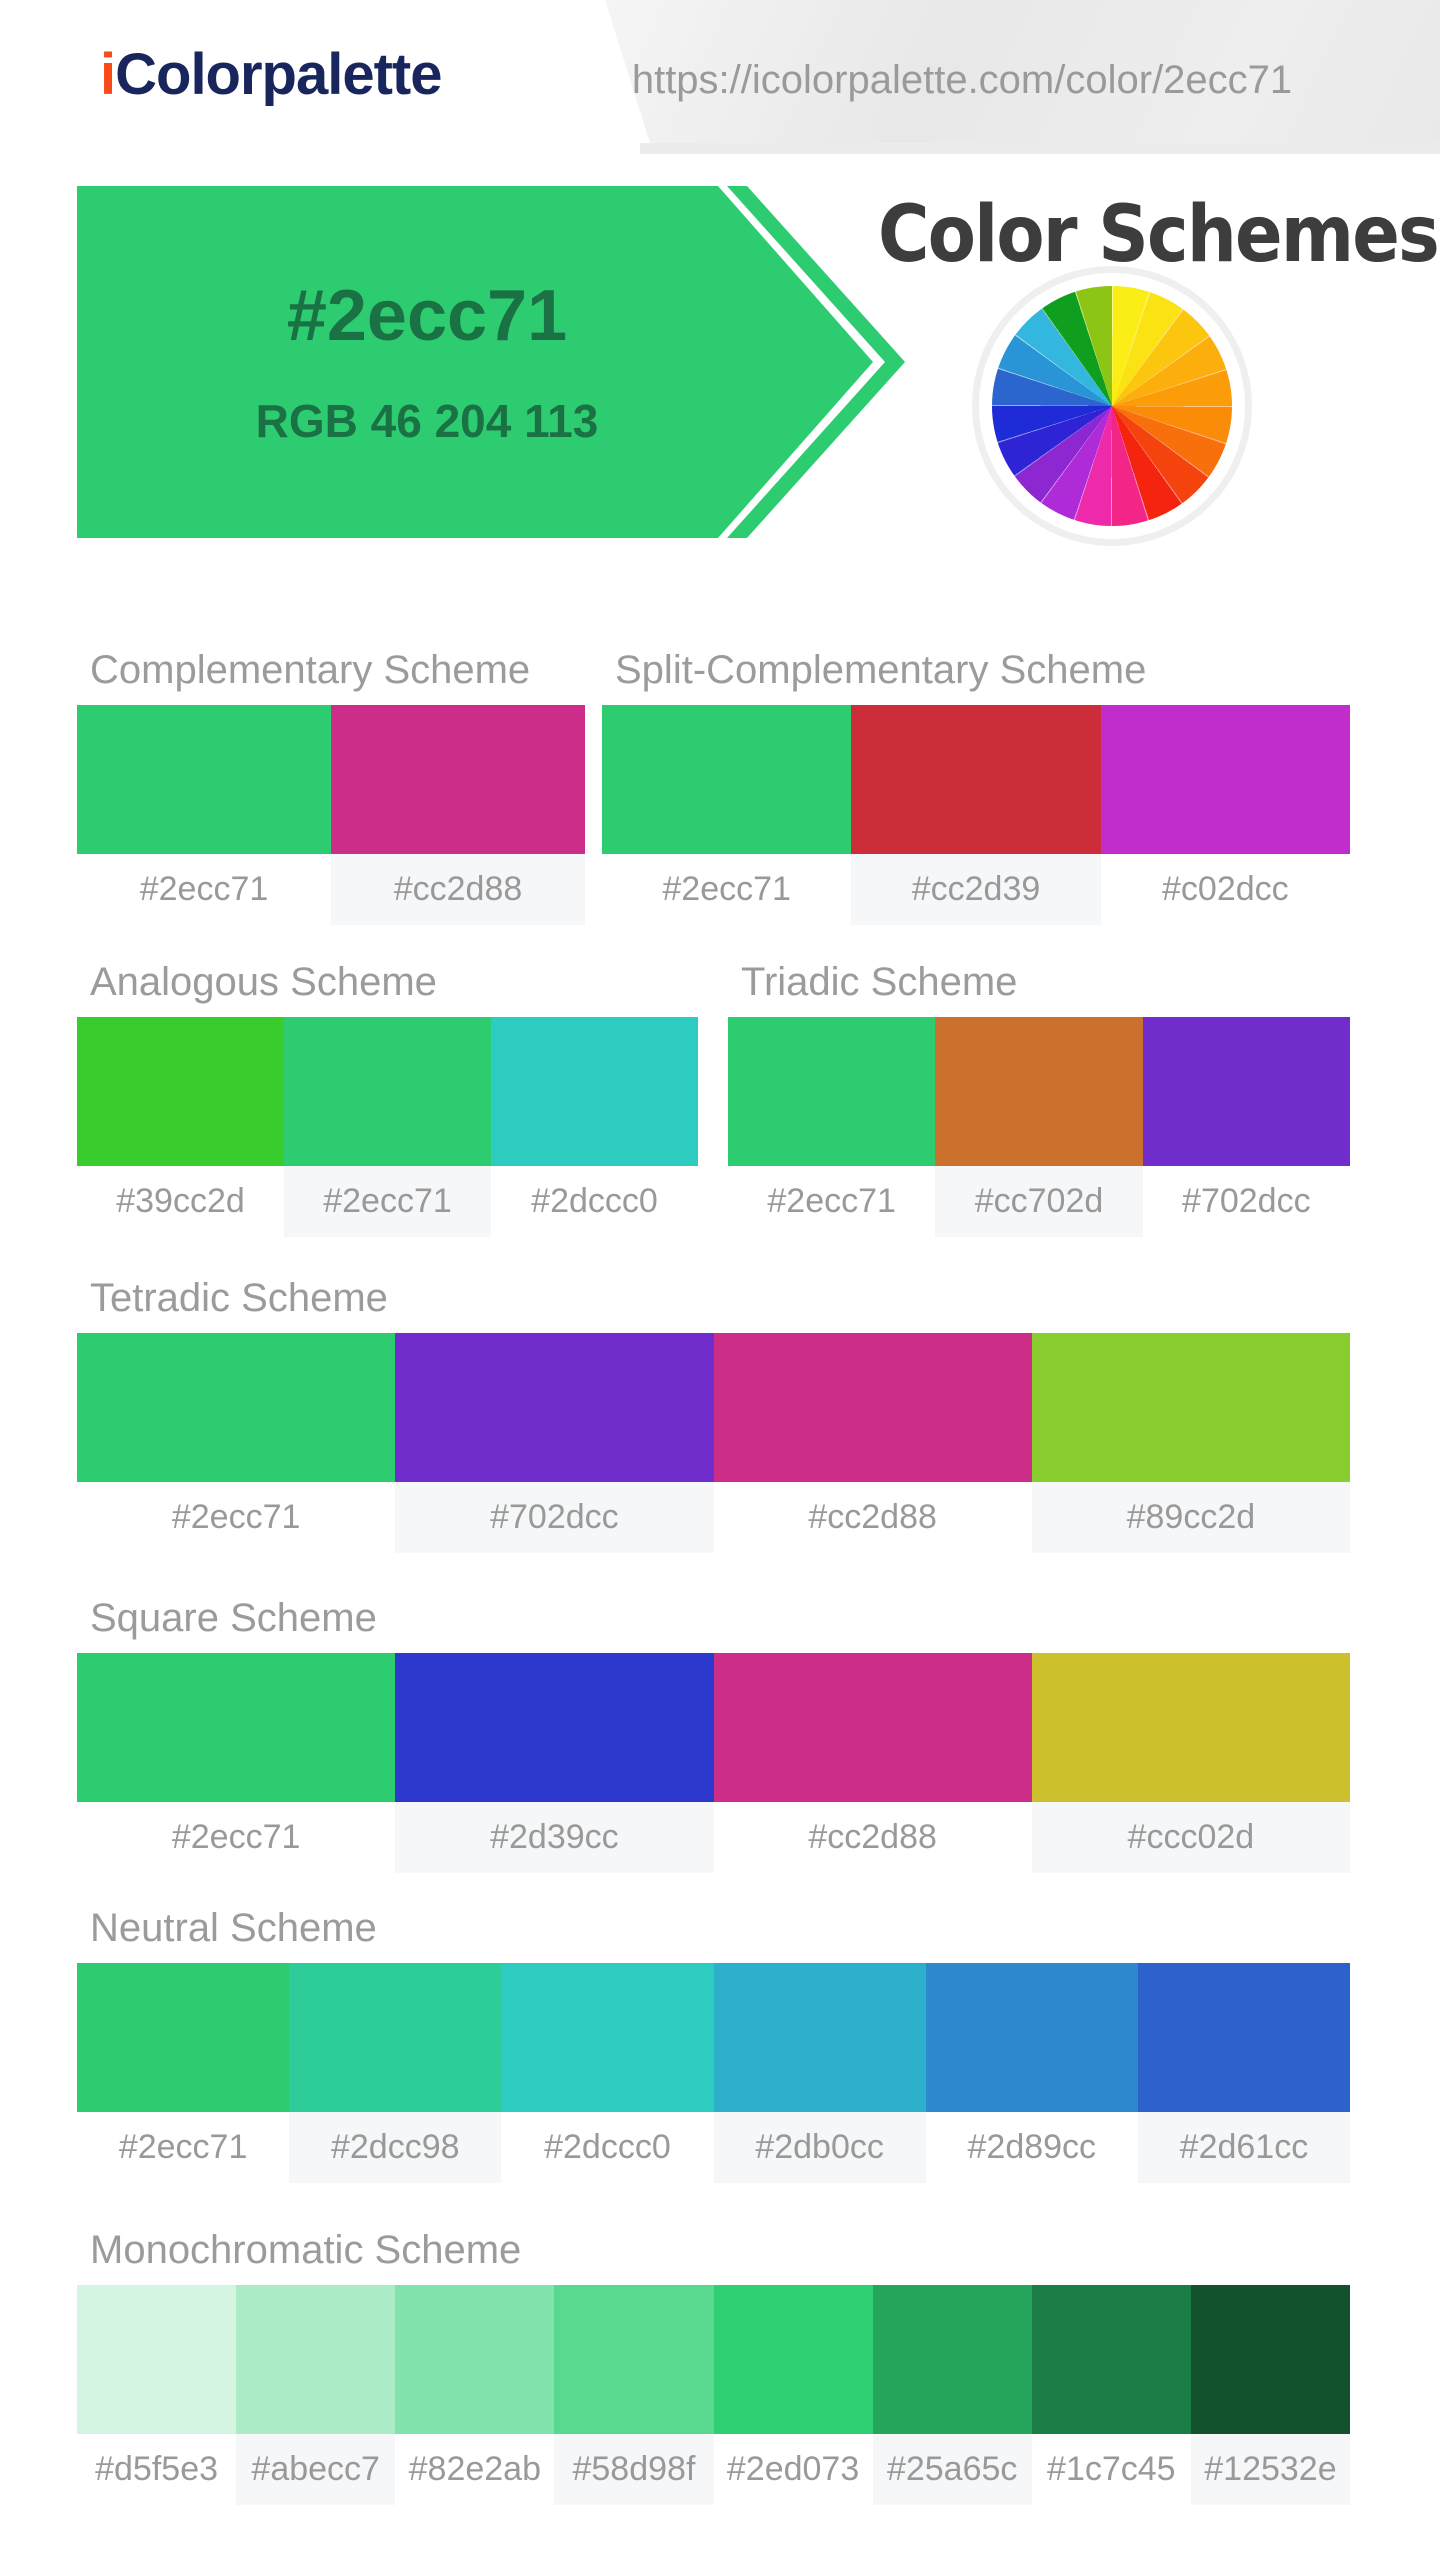  Describe the element at coordinates (427, 316) in the screenshot. I see `banner-hex-code: #2ecc71` at that location.